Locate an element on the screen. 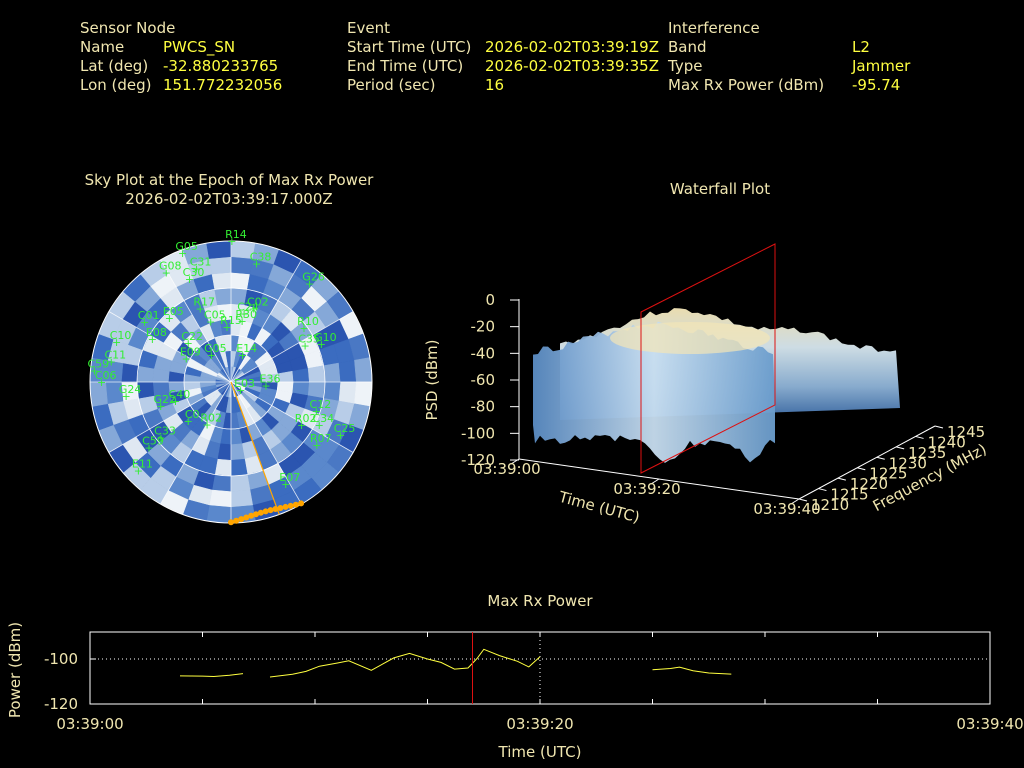  satellite-label: R30 is located at coordinates (246, 314).